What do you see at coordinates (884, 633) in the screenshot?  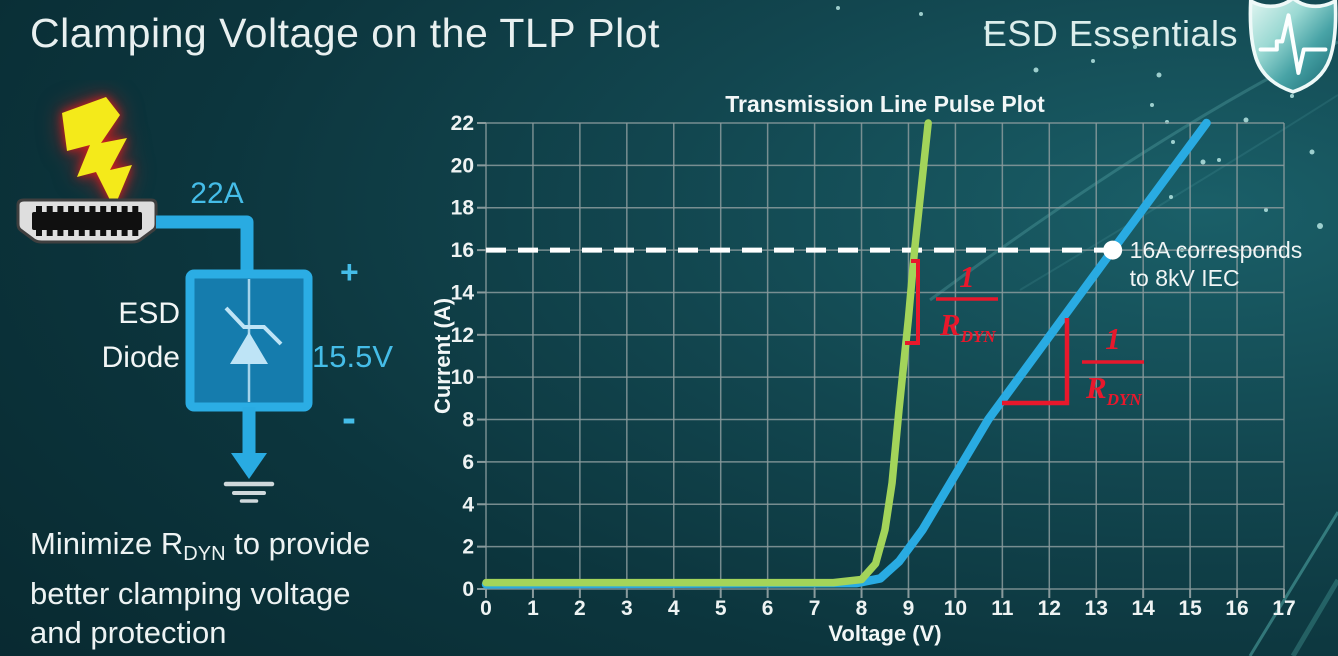 I see `x-axis-label: Voltage (V)` at bounding box center [884, 633].